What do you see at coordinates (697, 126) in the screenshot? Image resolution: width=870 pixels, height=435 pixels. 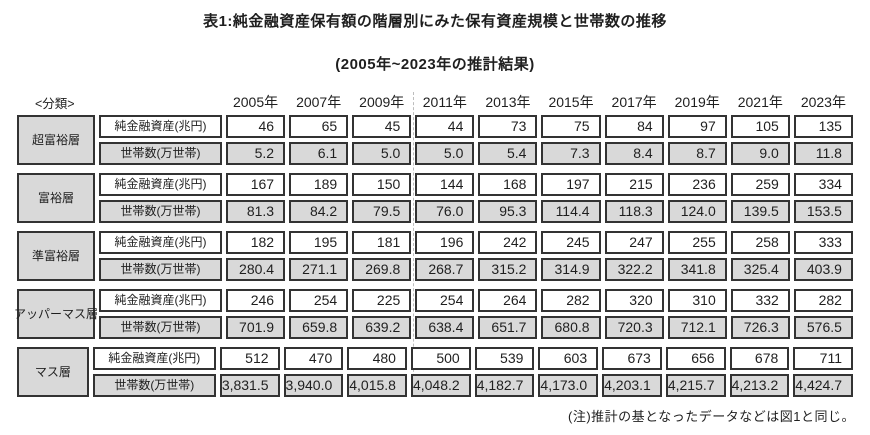 I see `asset-value-cell: 97` at bounding box center [697, 126].